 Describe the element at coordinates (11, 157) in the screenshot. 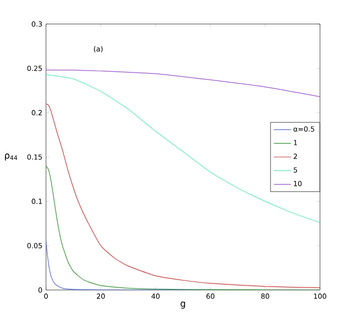

I see `y-axis-title: ρ$_{44}$` at that location.